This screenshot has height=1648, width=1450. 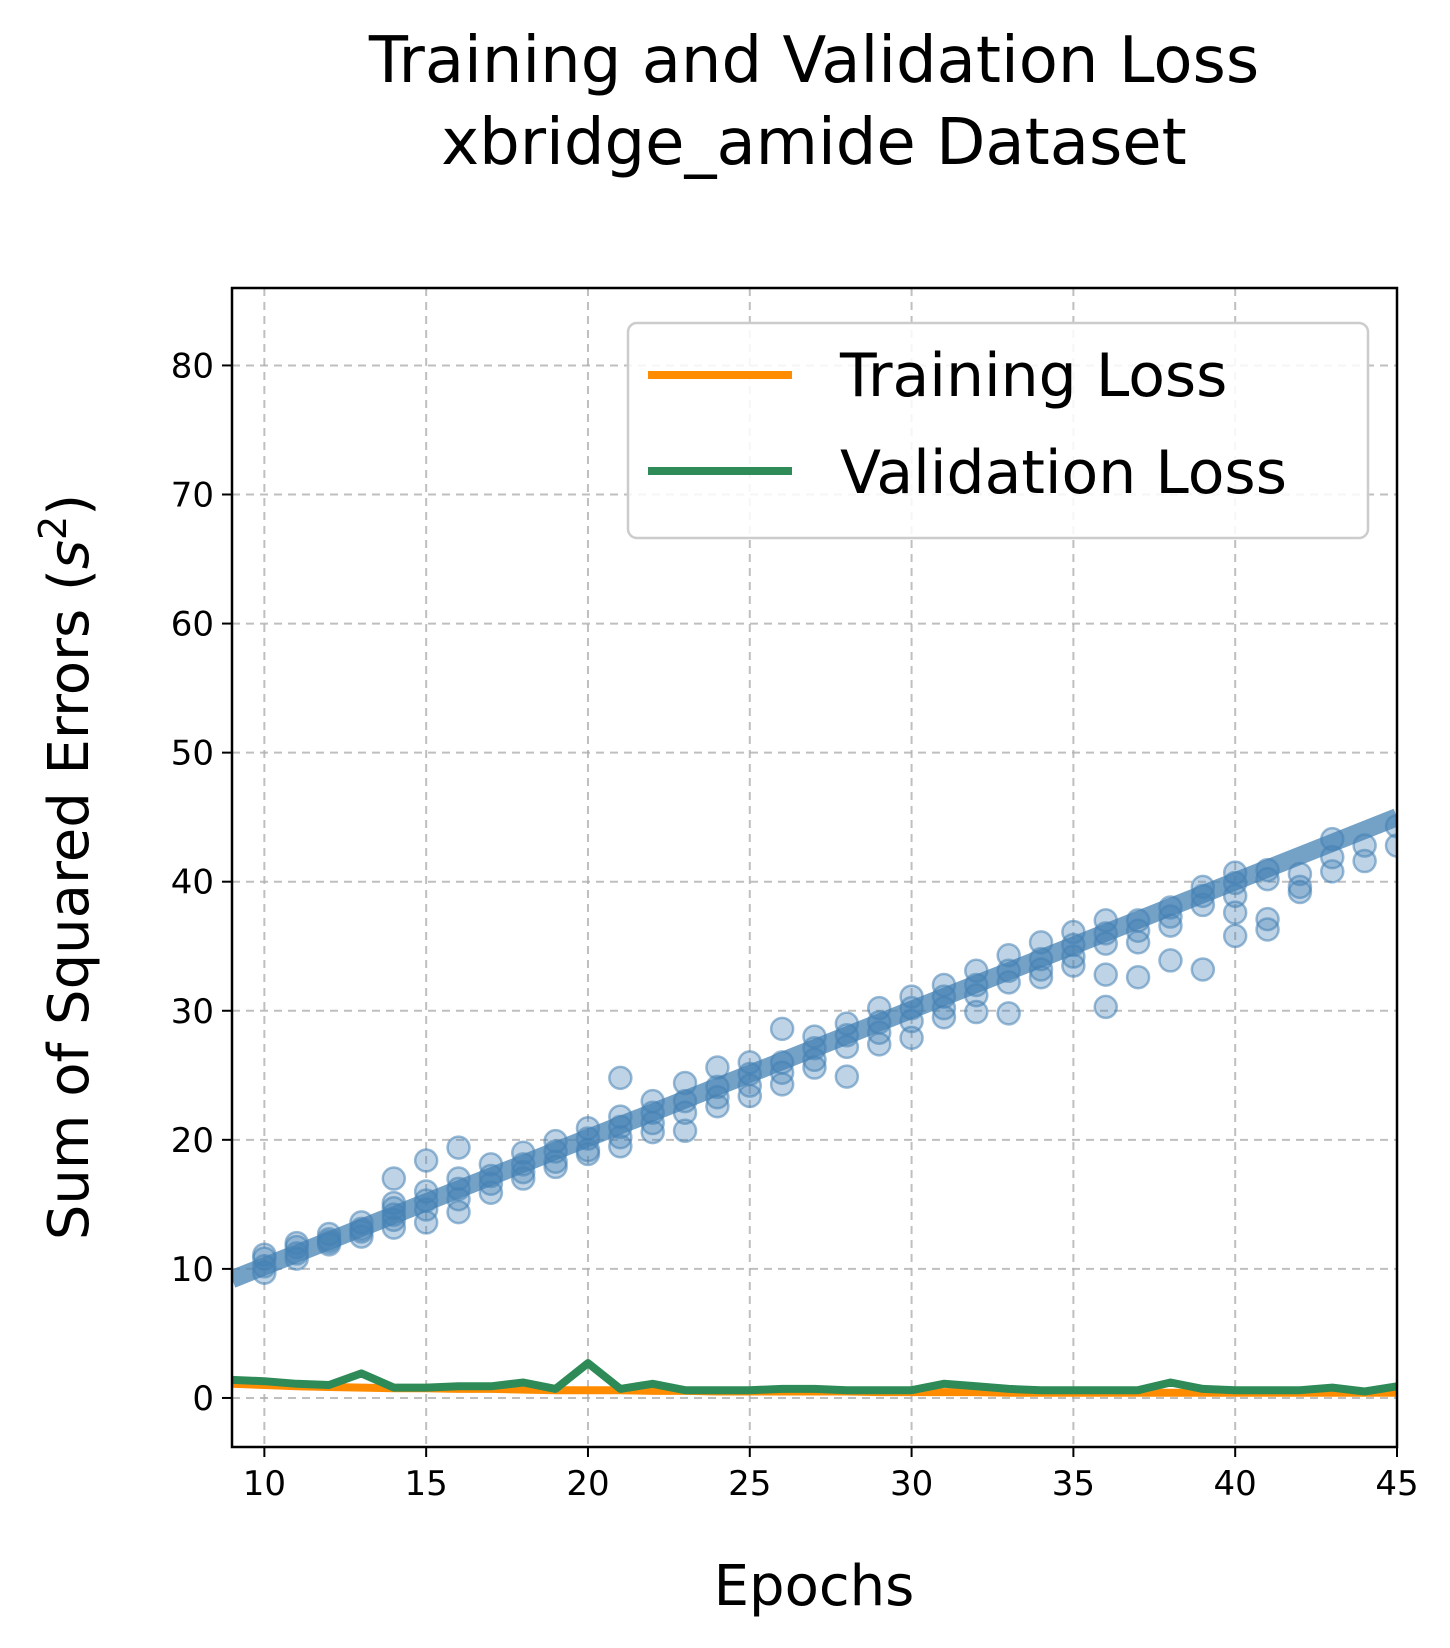 What do you see at coordinates (53, 528) in the screenshot?
I see `y-axis-label-exp: 2` at bounding box center [53, 528].